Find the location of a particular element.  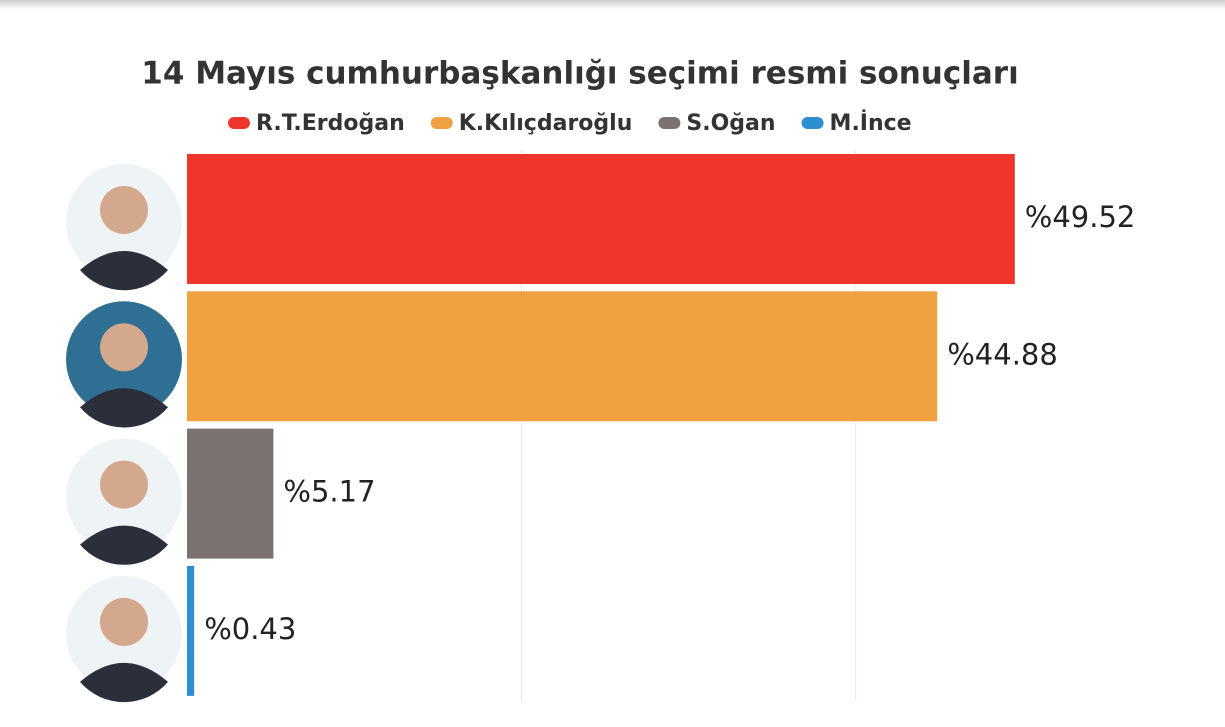

legend-label: K.Kılıçdaroğlu is located at coordinates (546, 123).